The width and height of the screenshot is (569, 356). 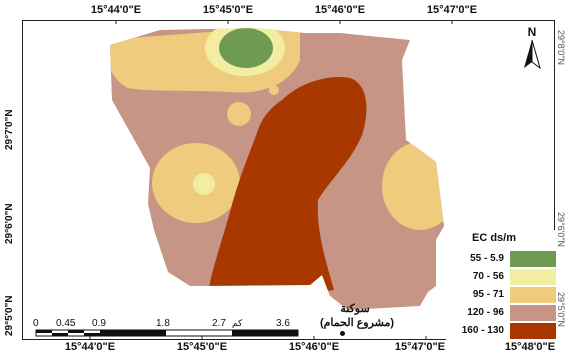 What do you see at coordinates (99, 323) in the screenshot?
I see `scale-tick-2: 0.9` at bounding box center [99, 323].